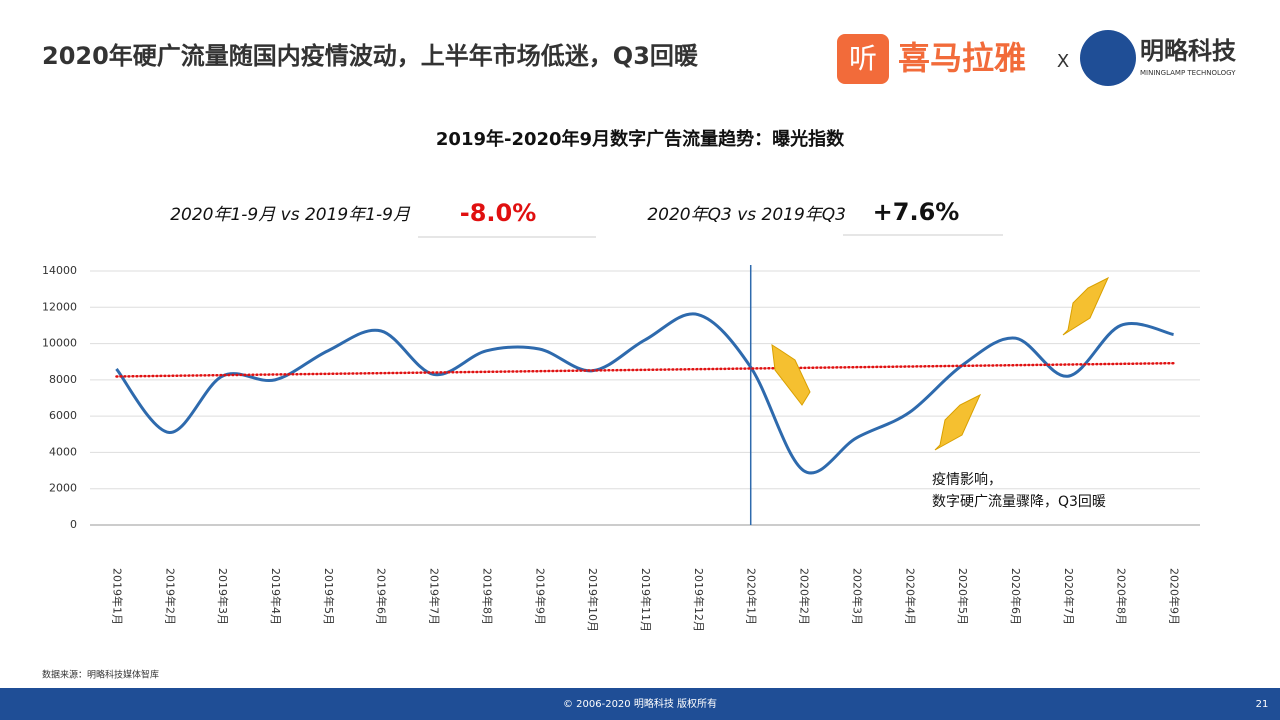 Image resolution: width=1280 pixels, height=720 pixels. What do you see at coordinates (329, 596) in the screenshot?
I see `x-tick-label: 2019年5月` at bounding box center [329, 596].